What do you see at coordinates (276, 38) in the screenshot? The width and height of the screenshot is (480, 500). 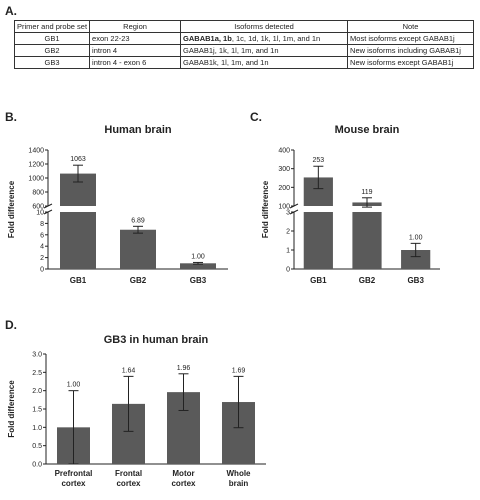 I see `isoforms-rest: , 1c, 1d, 1k, 1l, 1m, and 1n` at bounding box center [276, 38].